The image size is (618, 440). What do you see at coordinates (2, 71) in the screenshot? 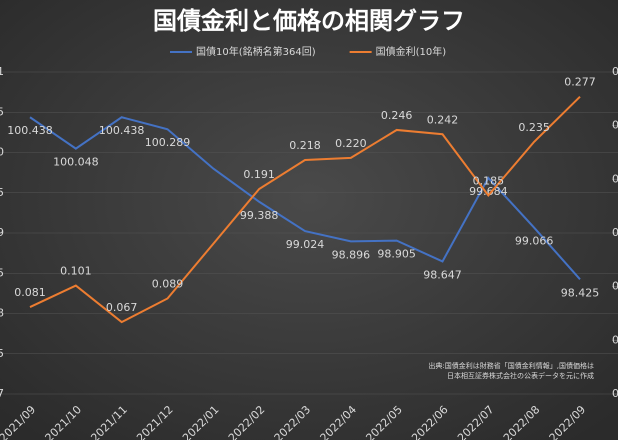
I see `y-tick-label: 101` at bounding box center [2, 71].